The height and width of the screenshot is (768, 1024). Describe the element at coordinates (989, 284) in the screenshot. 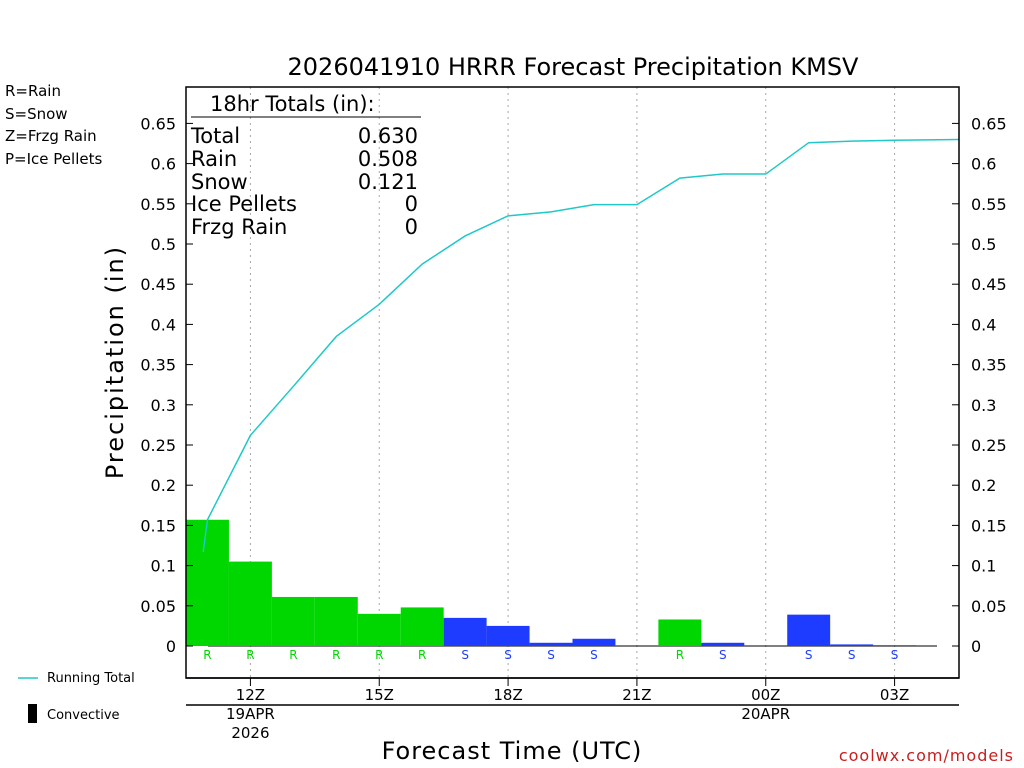

I see `y-tick-label-right-9: 0.45` at that location.